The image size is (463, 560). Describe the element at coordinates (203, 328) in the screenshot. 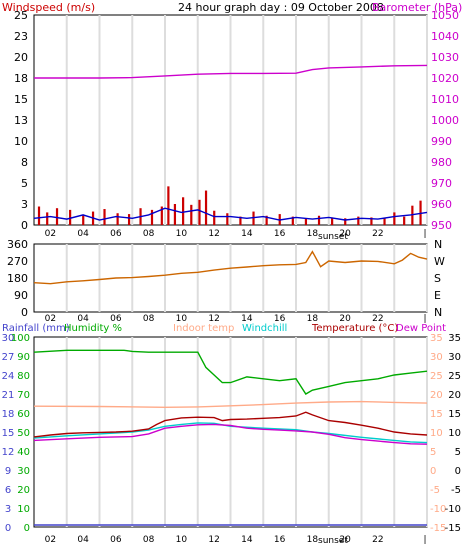

I see `indoor-temp-label: Indoor temp` at that location.